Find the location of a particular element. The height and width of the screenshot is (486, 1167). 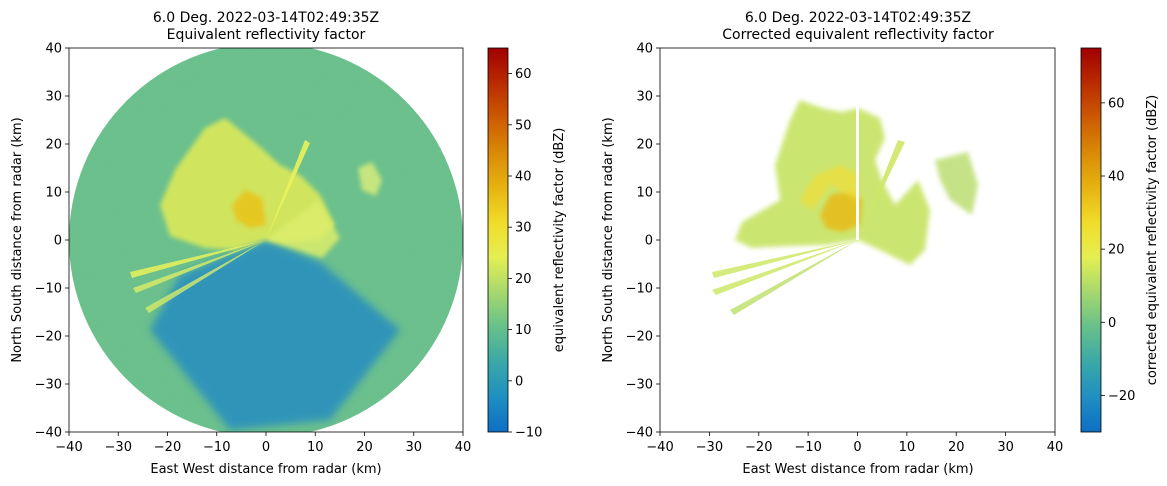

left-y-tick-label: 30 is located at coordinates (53, 97).